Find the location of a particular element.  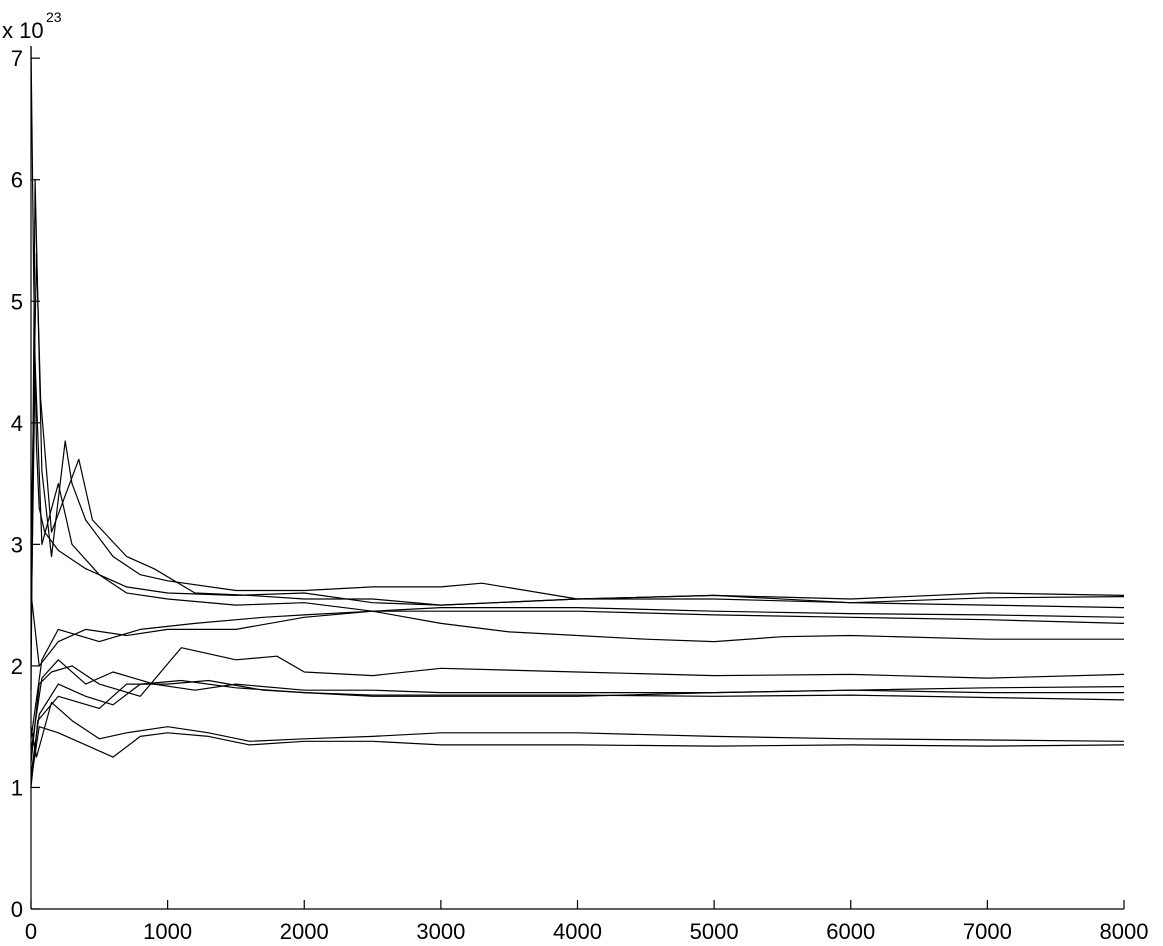

y-tick-label: 1 is located at coordinates (17, 787).